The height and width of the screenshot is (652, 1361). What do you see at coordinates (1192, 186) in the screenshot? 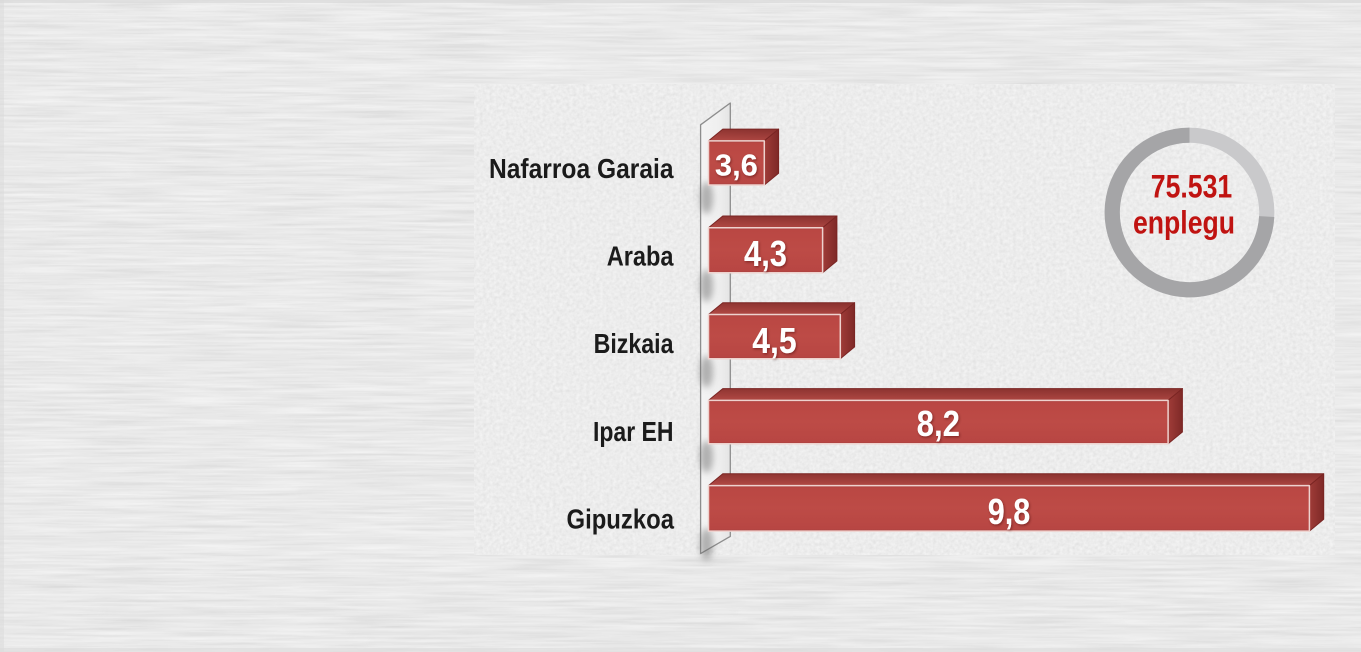
I see `svg-text: 75.531` at bounding box center [1192, 186].